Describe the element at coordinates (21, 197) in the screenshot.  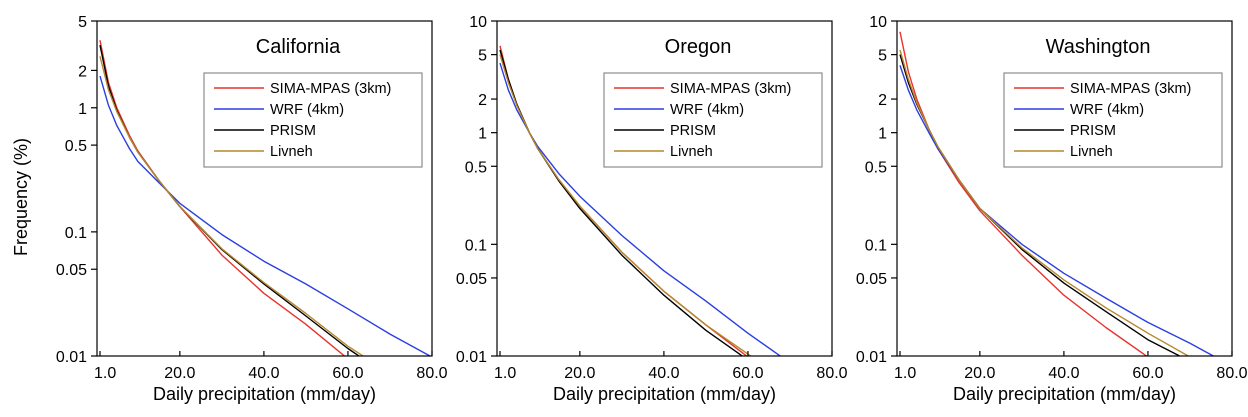
I see `y-axis-label: Frequency (%)` at that location.